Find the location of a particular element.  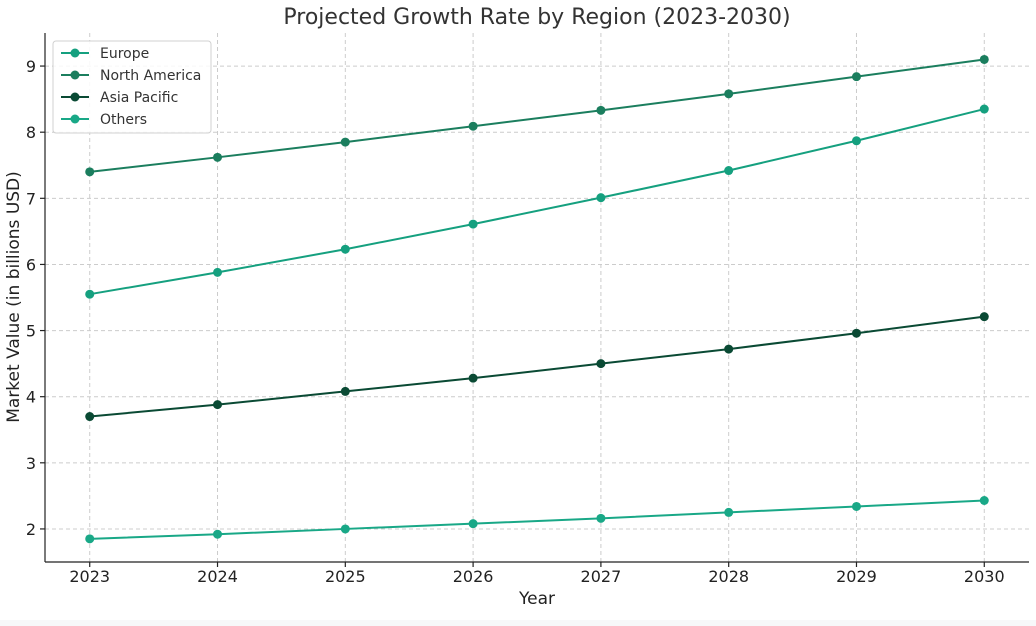

series-line-asia-pacific is located at coordinates (537, 366).